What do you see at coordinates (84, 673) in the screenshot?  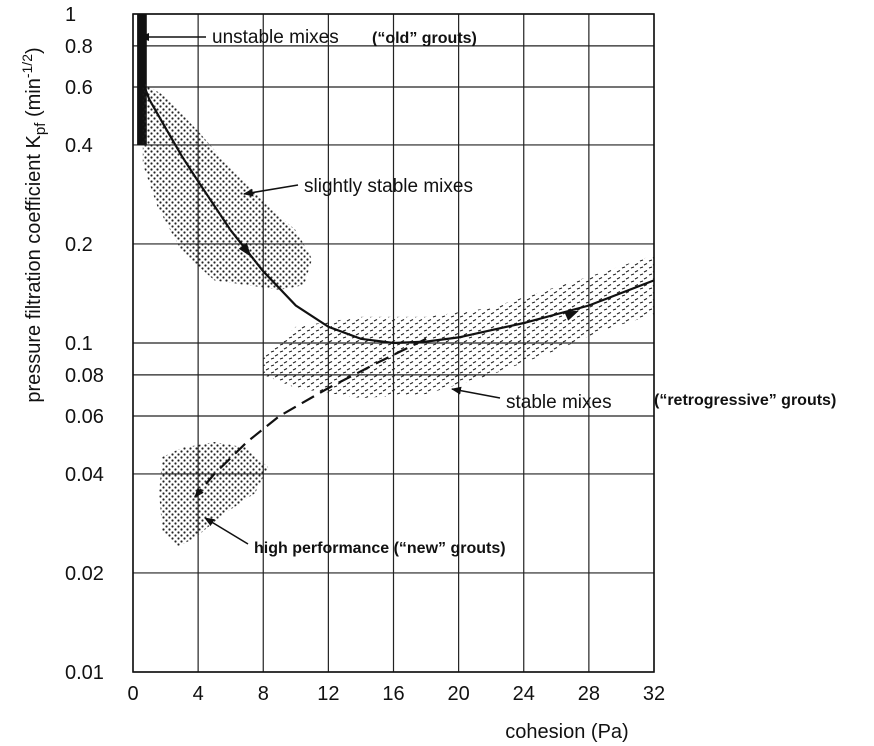 I see `y-tick-label-0: 0.01` at bounding box center [84, 673].